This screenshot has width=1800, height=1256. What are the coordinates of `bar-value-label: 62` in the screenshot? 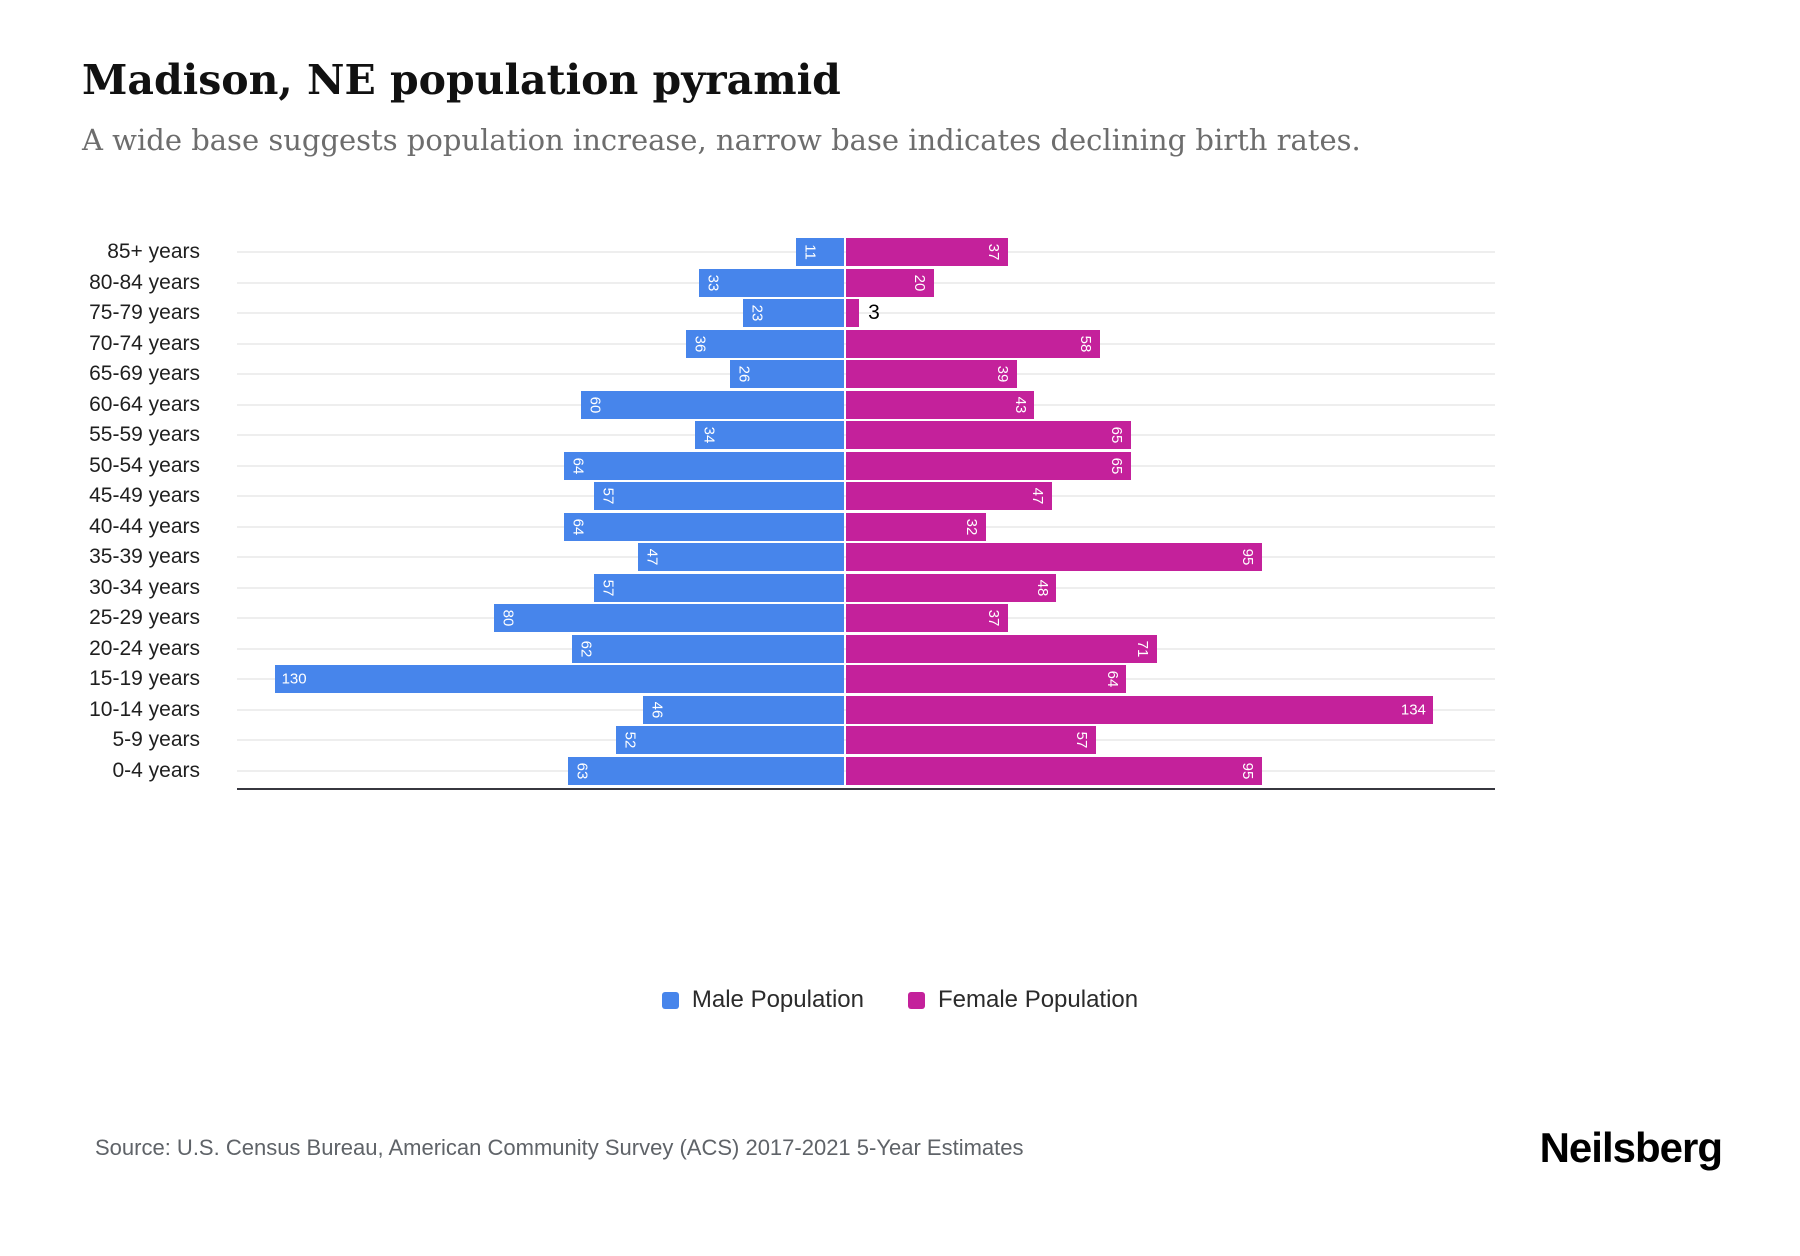 It's located at (586, 648).